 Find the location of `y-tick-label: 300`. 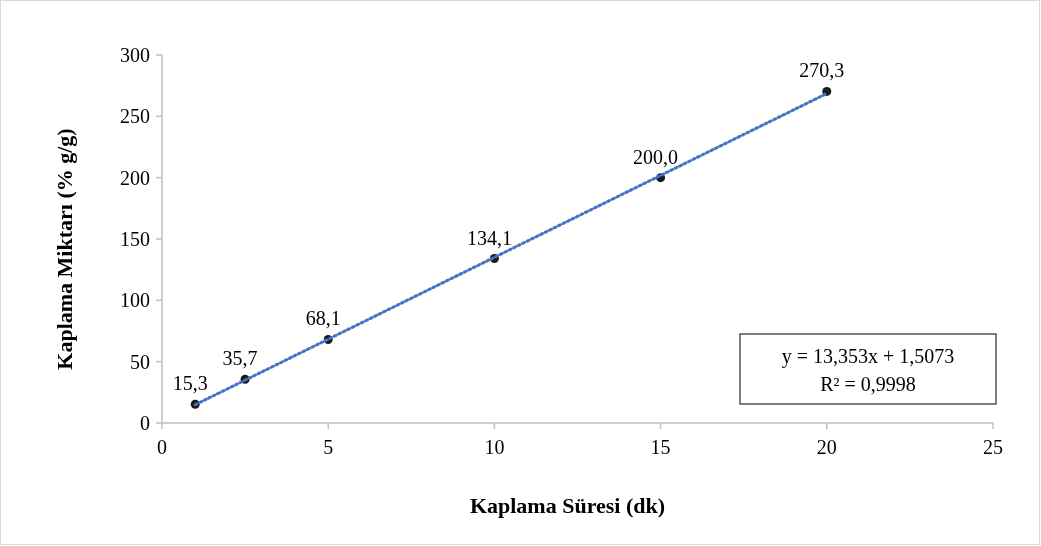

y-tick-label: 300 is located at coordinates (135, 55).